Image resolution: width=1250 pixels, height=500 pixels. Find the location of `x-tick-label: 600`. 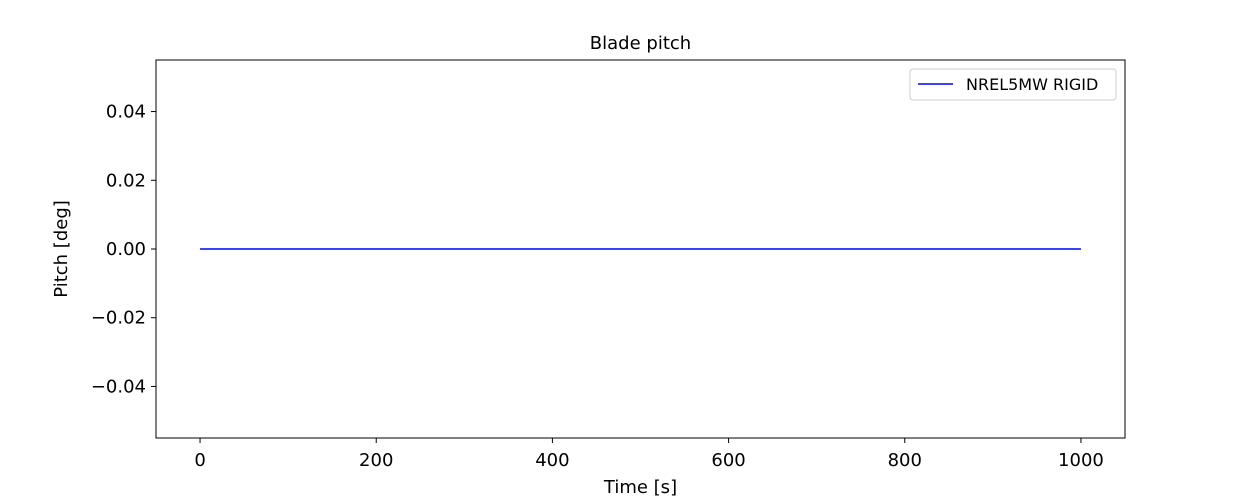

x-tick-label: 600 is located at coordinates (728, 460).